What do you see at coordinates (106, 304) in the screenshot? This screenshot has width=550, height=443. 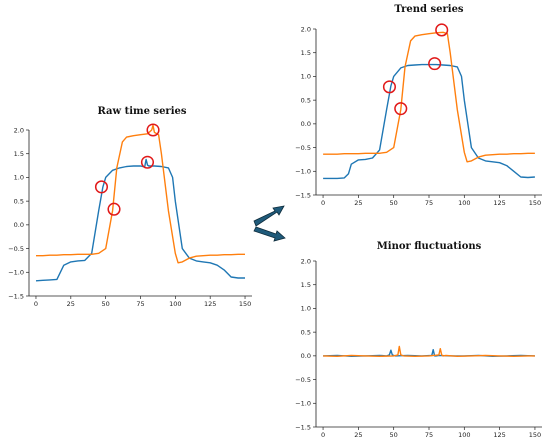 I see `raw-x-tick-label: 50` at bounding box center [106, 304].